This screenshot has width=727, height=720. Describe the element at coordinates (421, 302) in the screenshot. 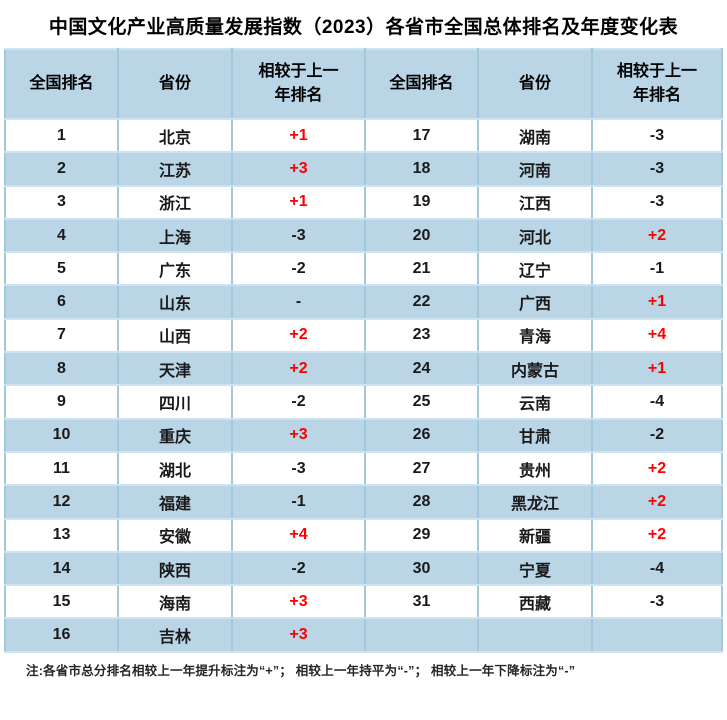

I see `rank-cell: 22` at that location.